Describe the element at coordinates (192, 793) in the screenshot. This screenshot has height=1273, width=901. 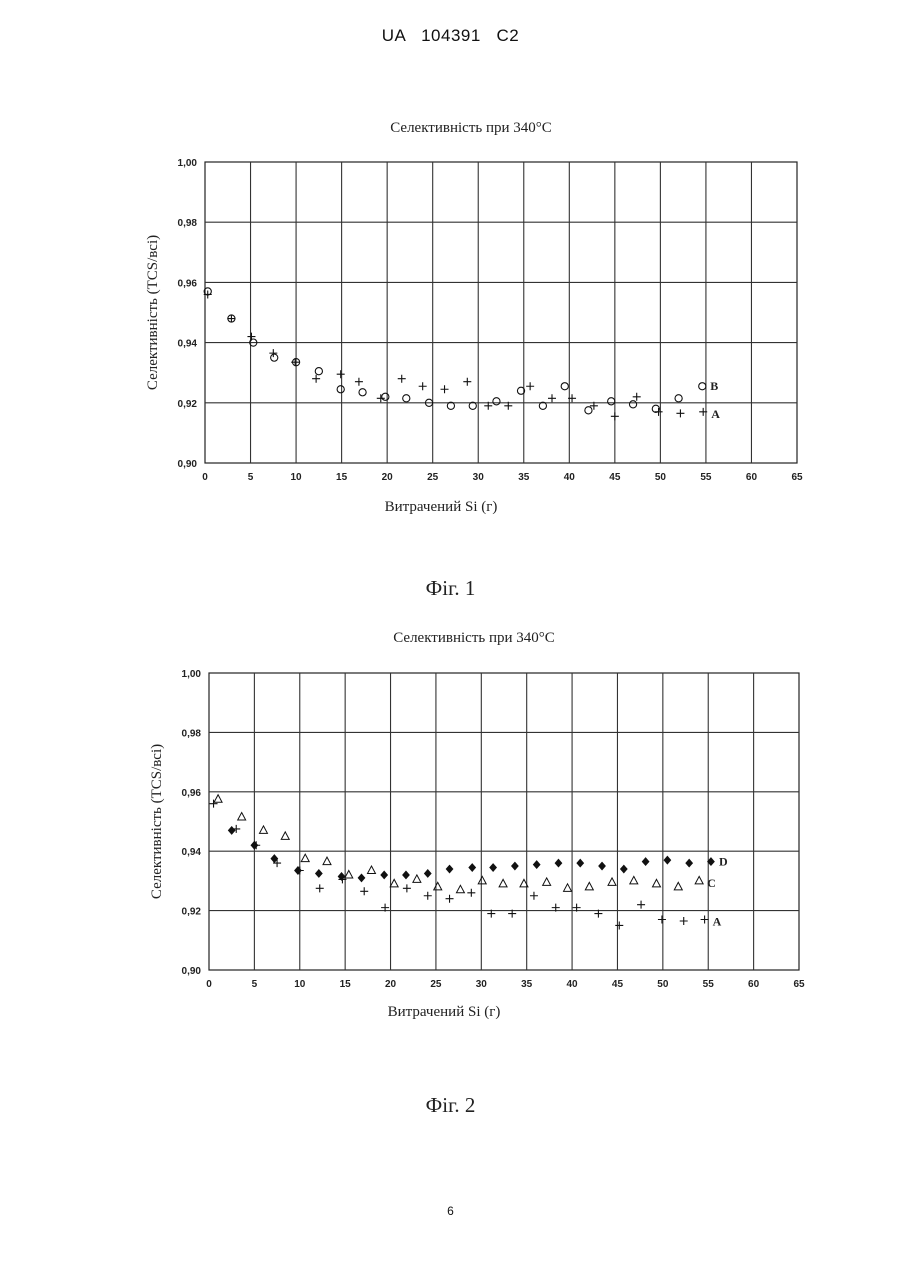
I see `y-tick-label: 0,96` at that location.